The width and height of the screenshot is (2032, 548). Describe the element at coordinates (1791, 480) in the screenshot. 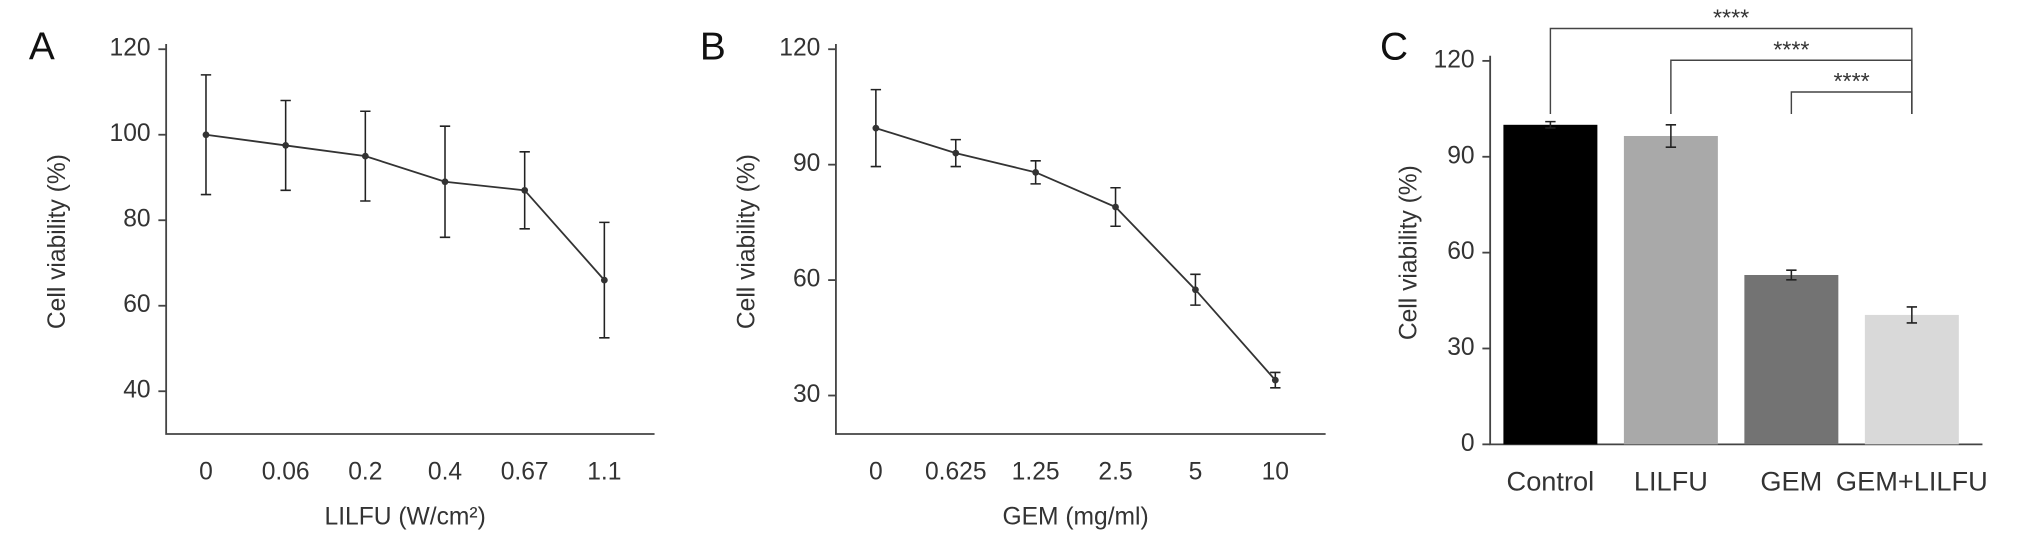

I see `x-tick-label: GEM` at that location.